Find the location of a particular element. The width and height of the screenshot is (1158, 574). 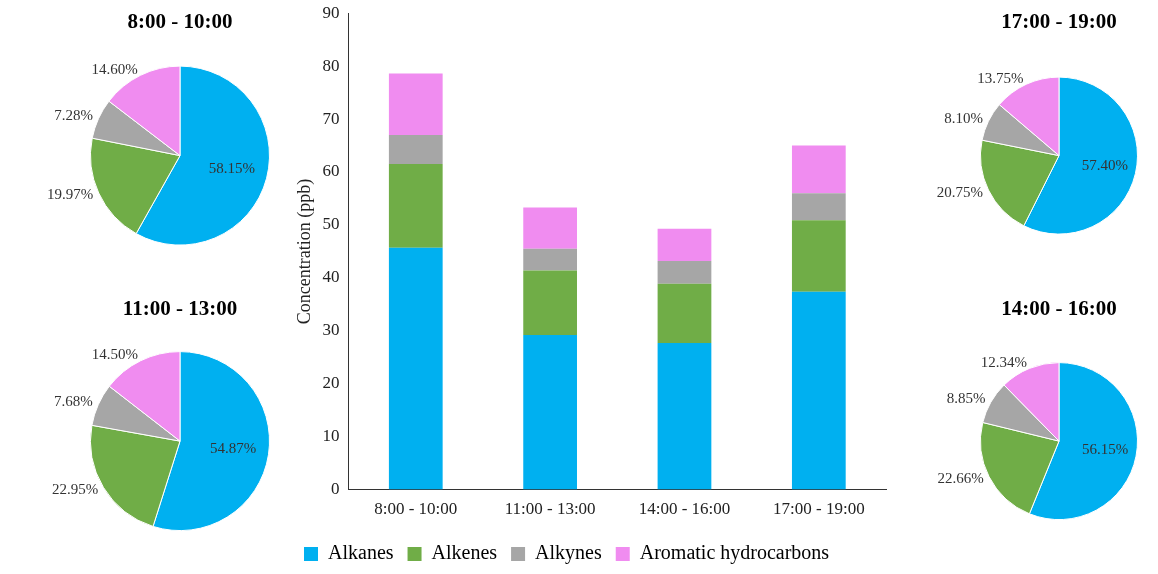

chart-title: 17:00 - 19:00 is located at coordinates (1059, 21).